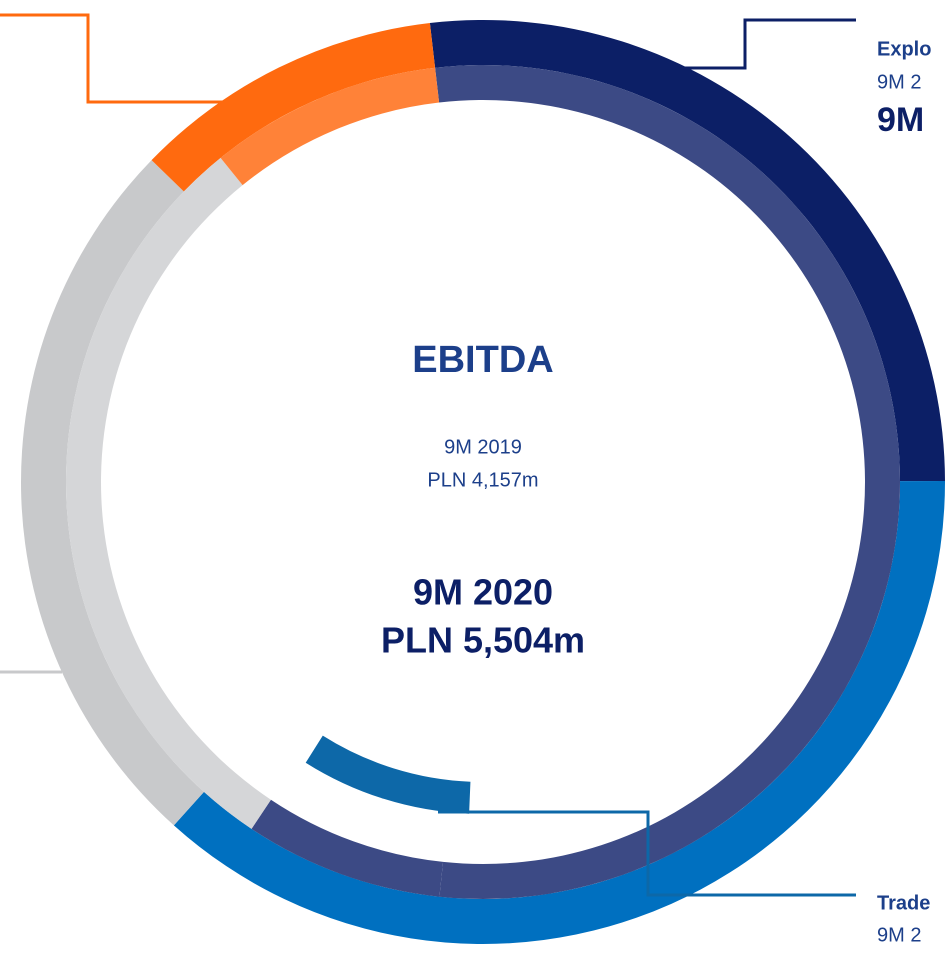  I want to click on center-texts: 9M 2019 PLN 4,157m 9M 2020 PLN 5,504m, so click(483, 548).